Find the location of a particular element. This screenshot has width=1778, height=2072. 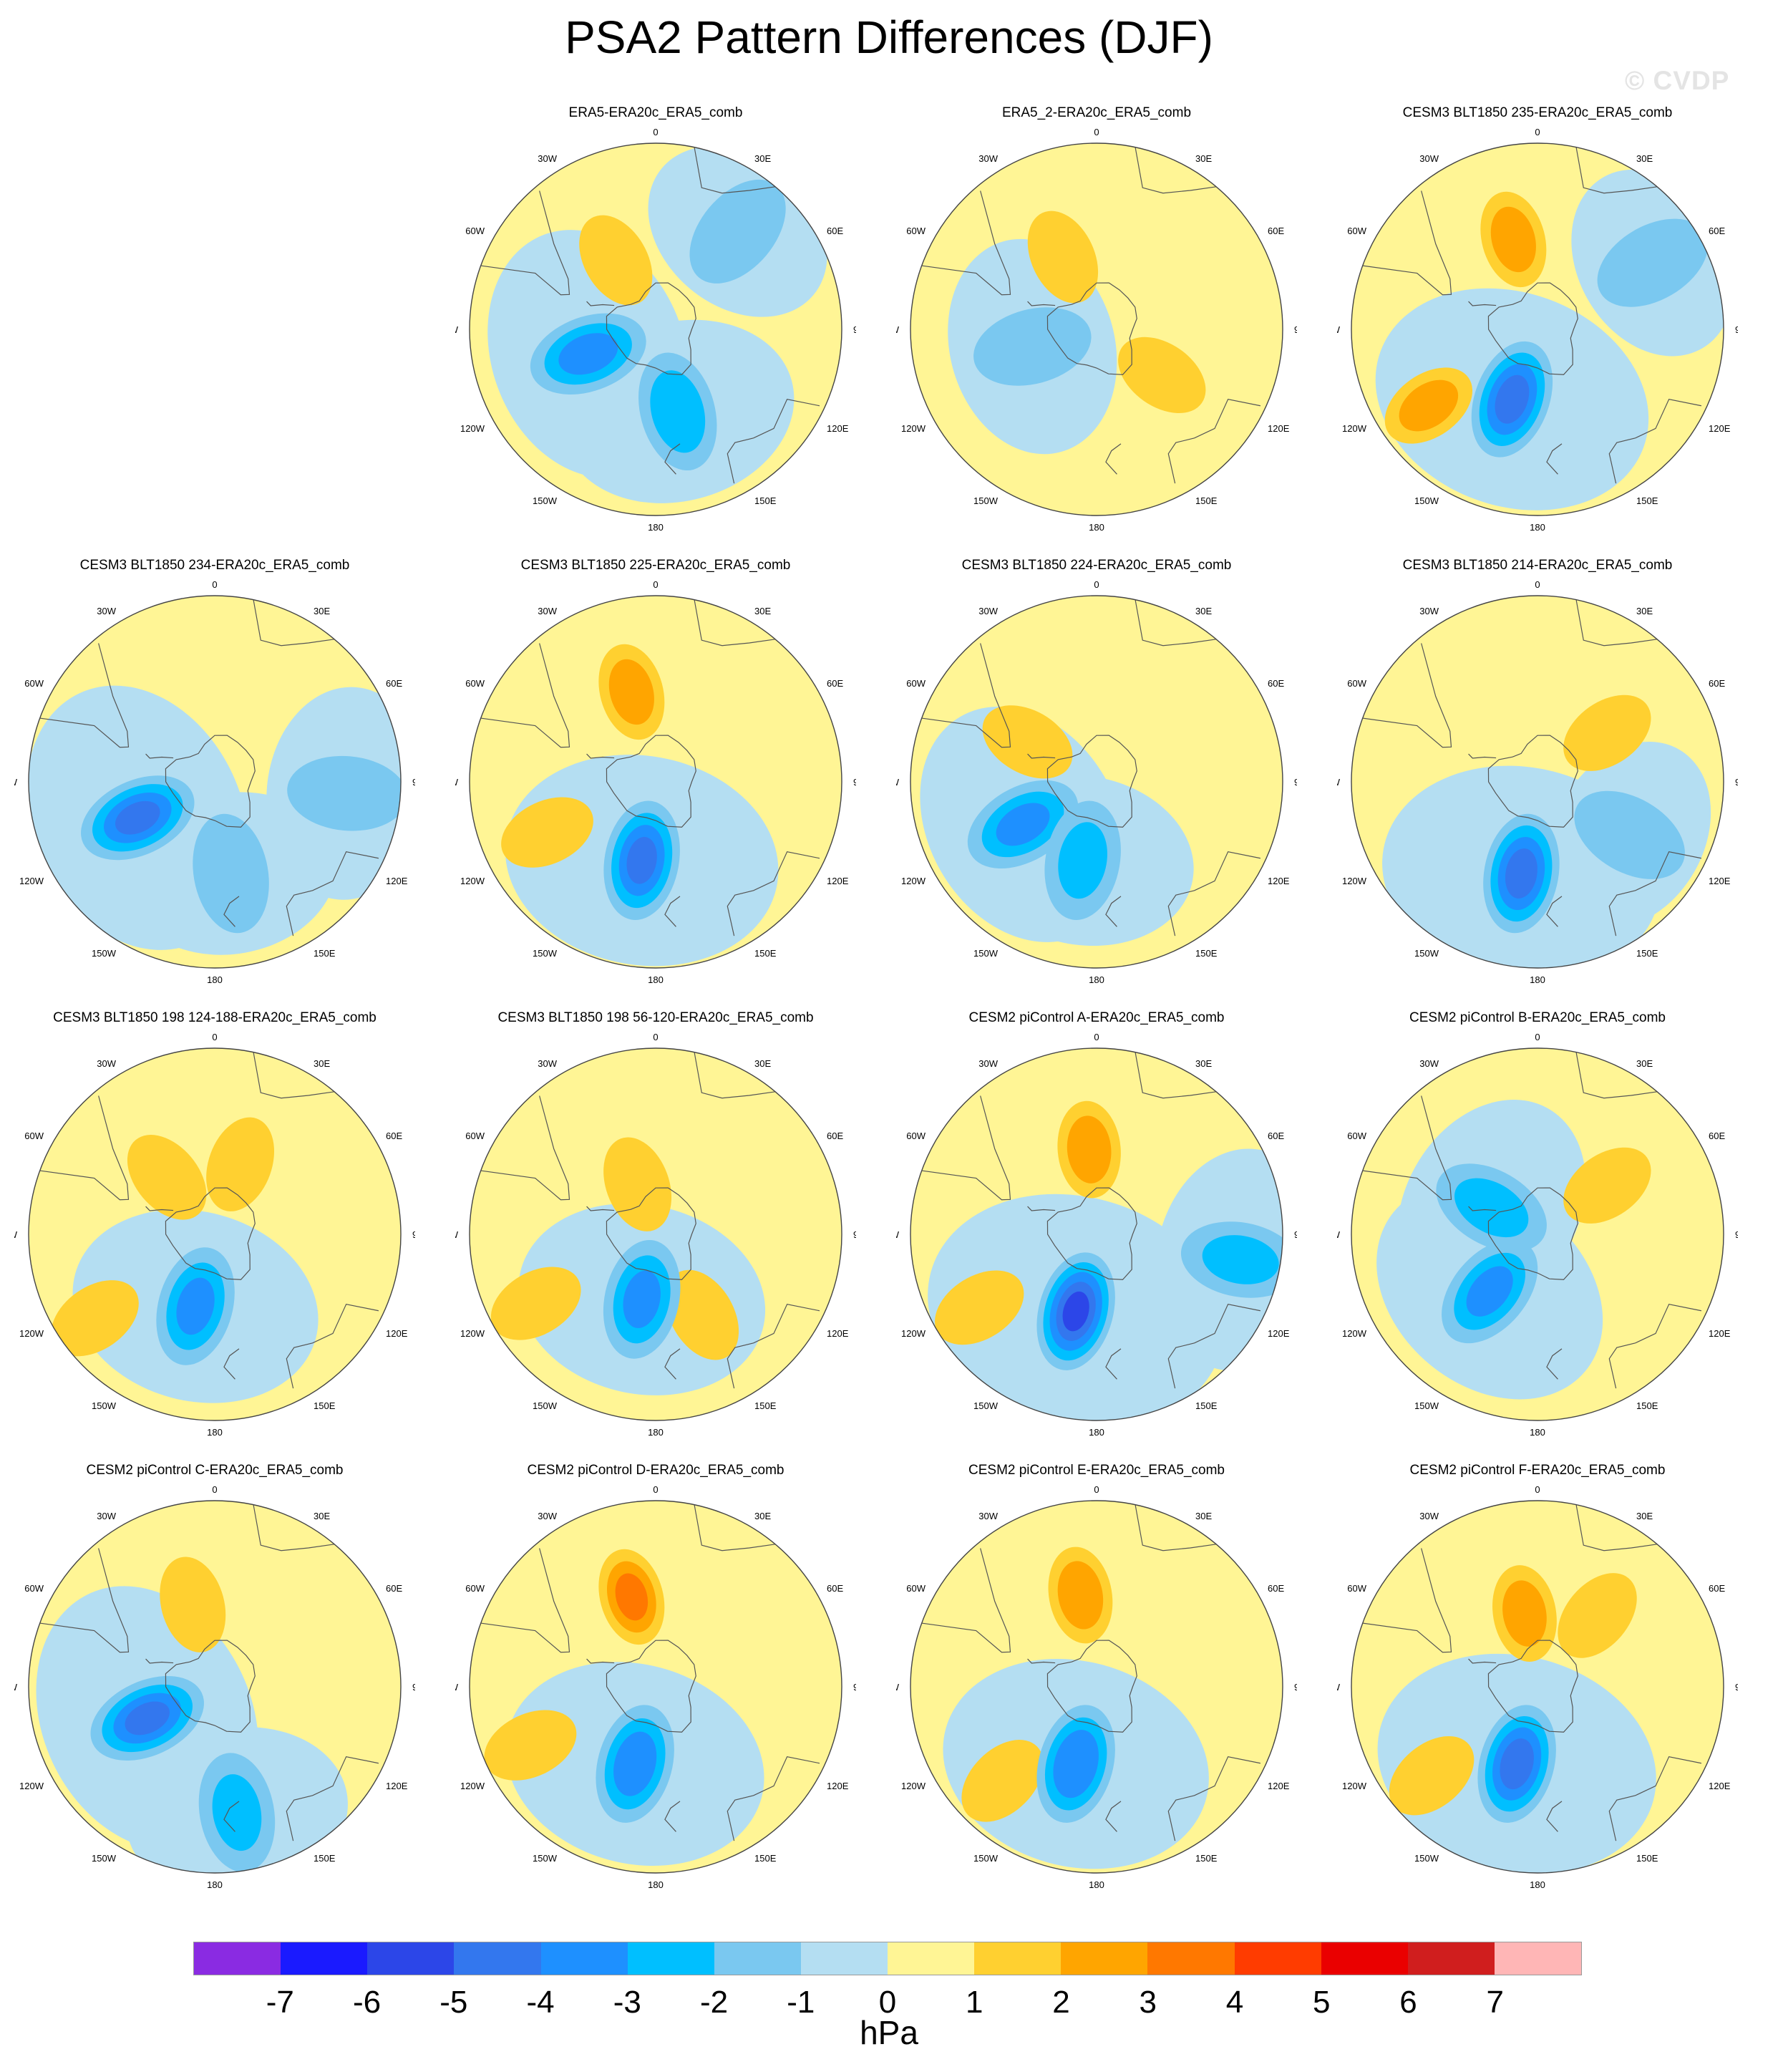

colorbar-tick-label: 3 is located at coordinates (1148, 2002).